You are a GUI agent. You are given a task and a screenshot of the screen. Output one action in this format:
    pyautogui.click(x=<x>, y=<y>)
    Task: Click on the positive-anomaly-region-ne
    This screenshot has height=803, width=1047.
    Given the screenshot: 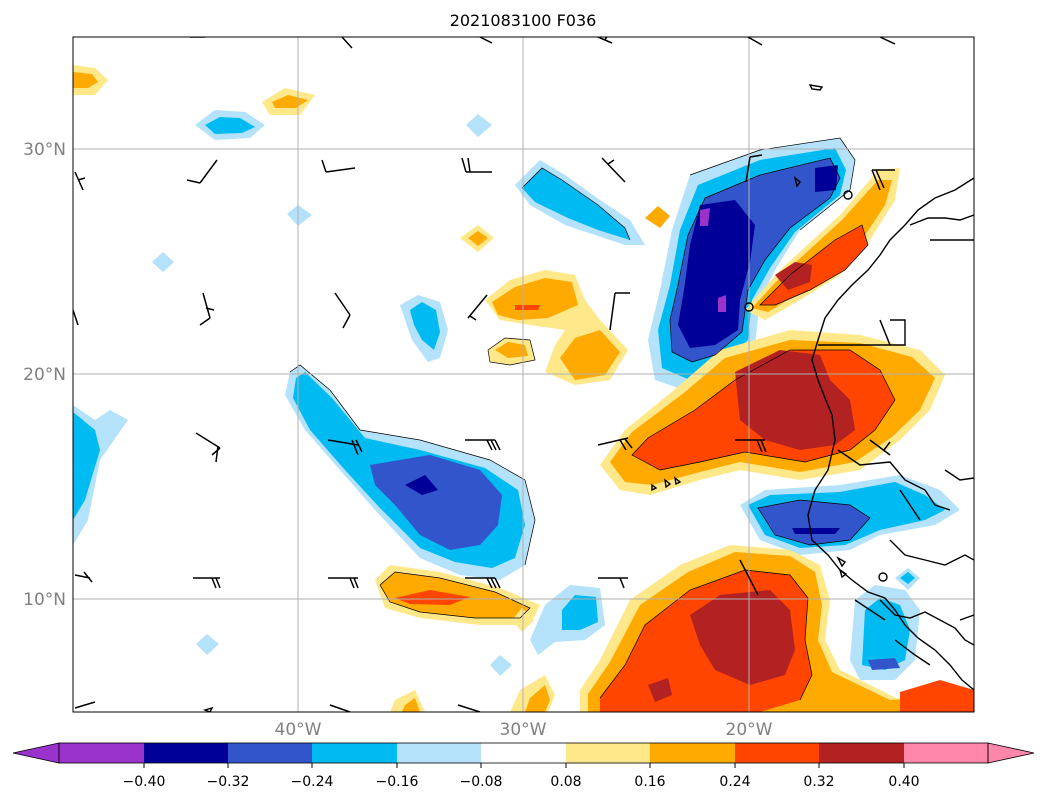 What is the action you would take?
    pyautogui.click(x=772, y=244)
    